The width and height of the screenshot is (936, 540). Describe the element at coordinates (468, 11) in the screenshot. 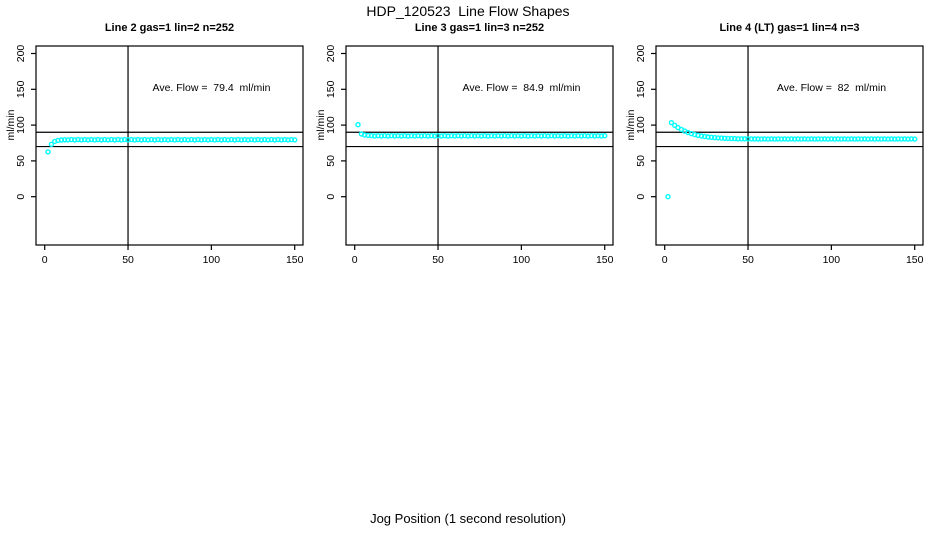

I see `figure-title: HDP_120523 Line Flow Shapes` at that location.